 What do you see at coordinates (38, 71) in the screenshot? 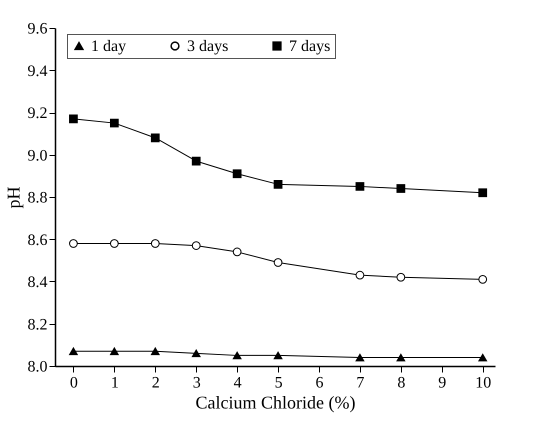
I see `y-tick-label: 9.4` at bounding box center [38, 71].